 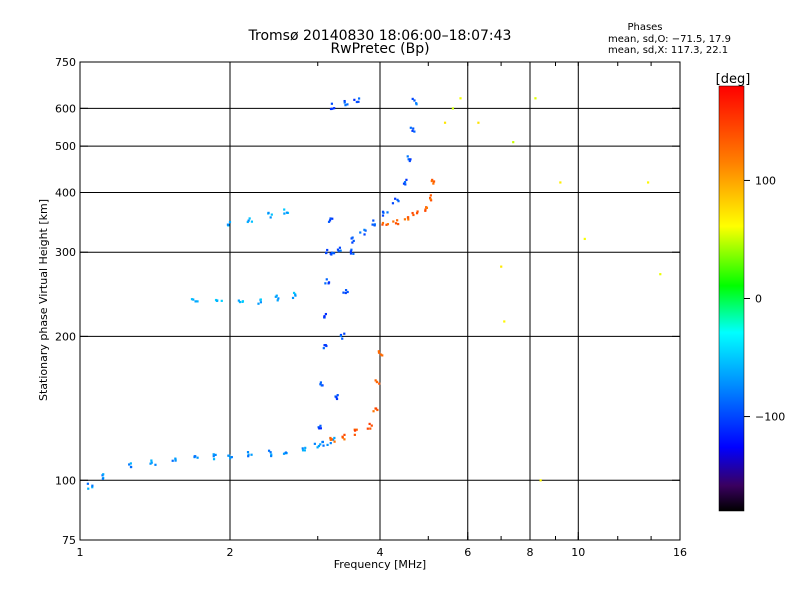 What do you see at coordinates (733, 79) in the screenshot?
I see `colorbar-label: [deg]` at bounding box center [733, 79].